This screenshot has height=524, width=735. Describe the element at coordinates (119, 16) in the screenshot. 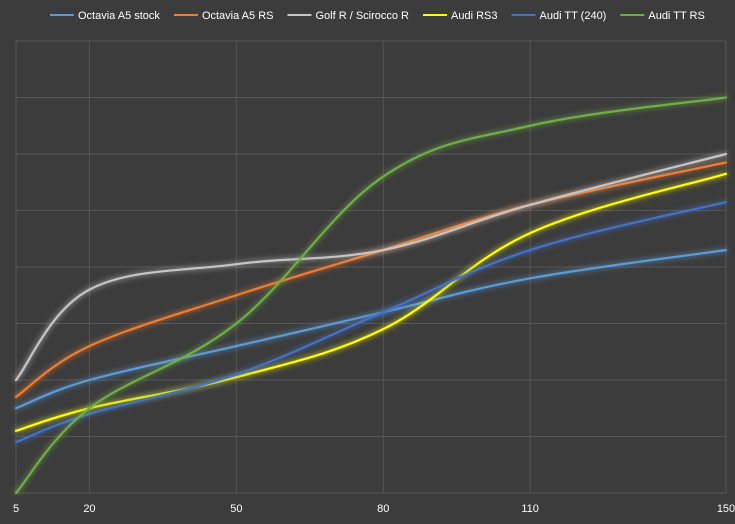

I see `legend-label: Octavia A5 stock` at that location.